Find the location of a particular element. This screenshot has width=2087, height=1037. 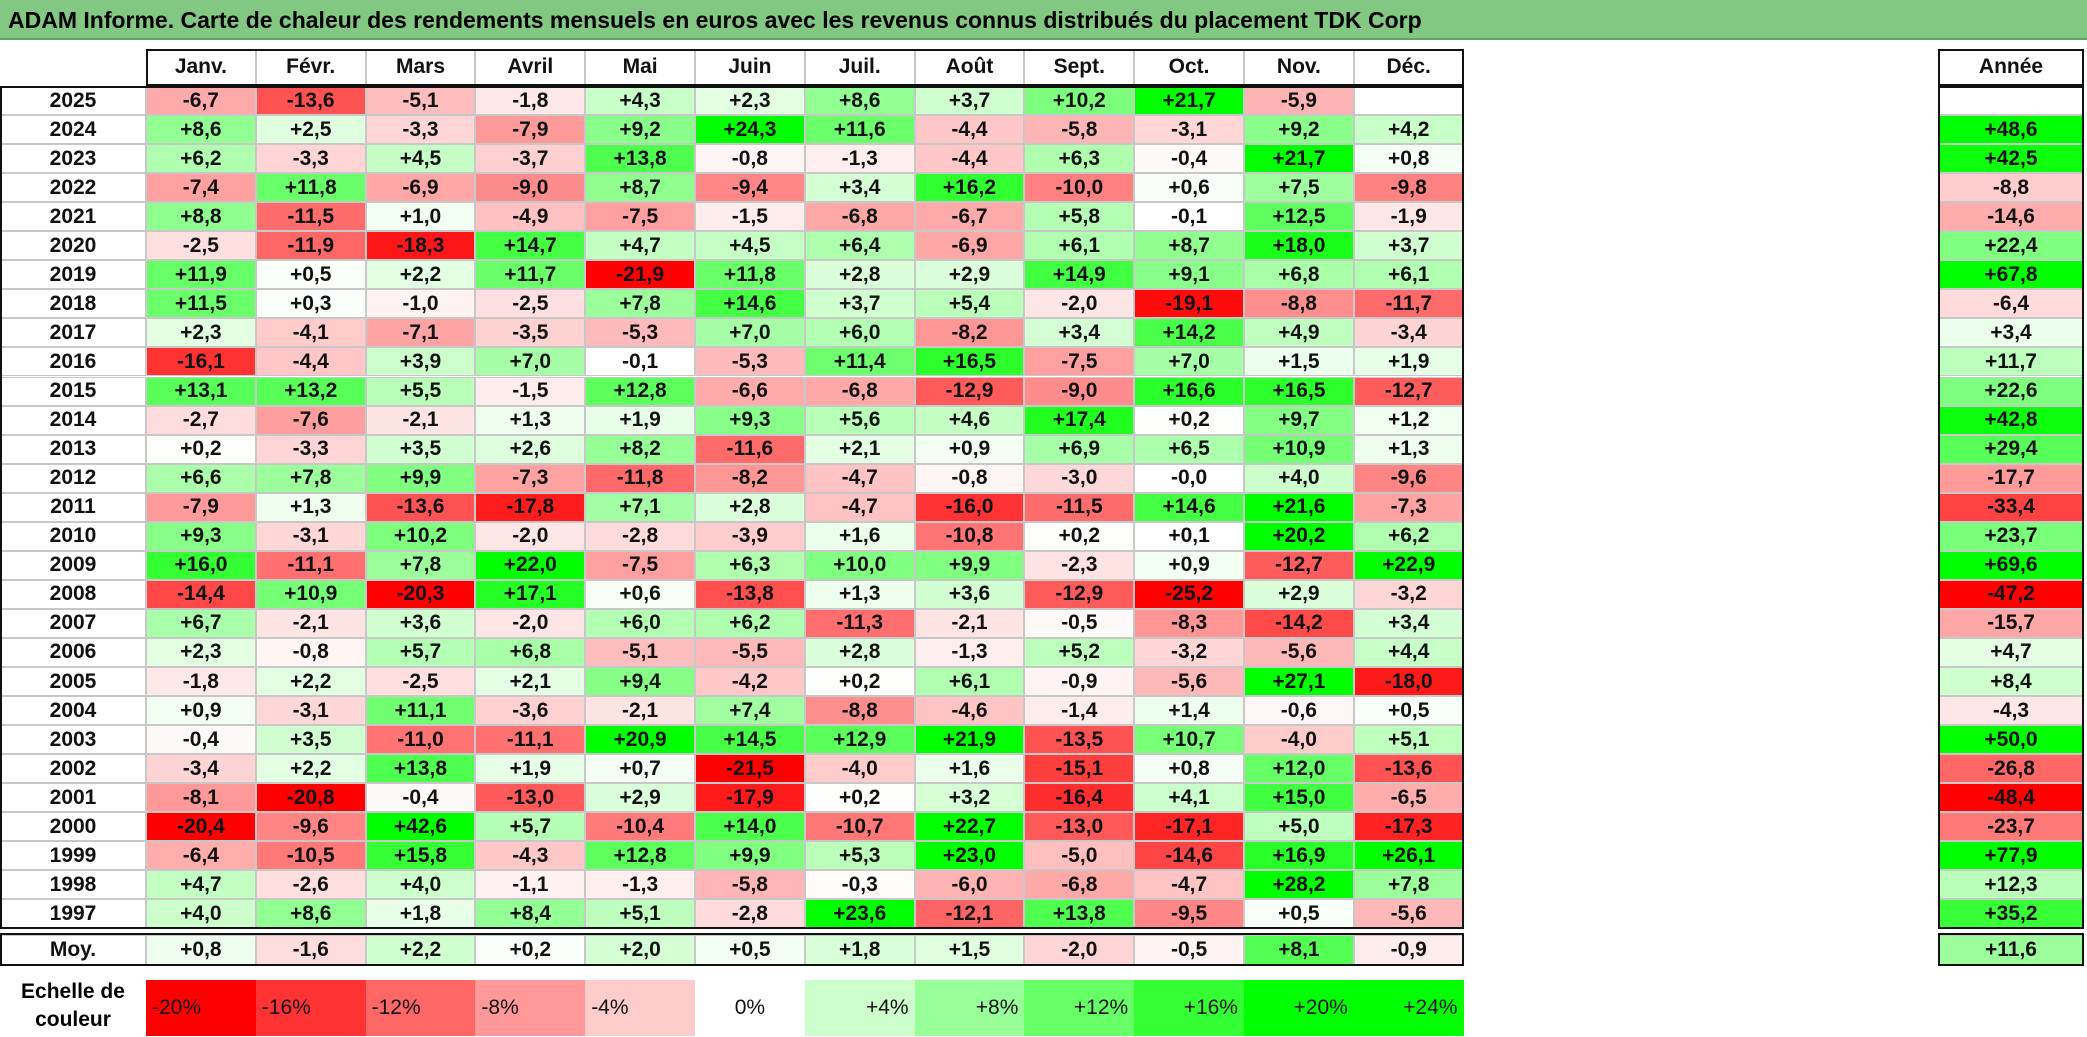

heatmap-cell: +6,6 is located at coordinates (201, 478).